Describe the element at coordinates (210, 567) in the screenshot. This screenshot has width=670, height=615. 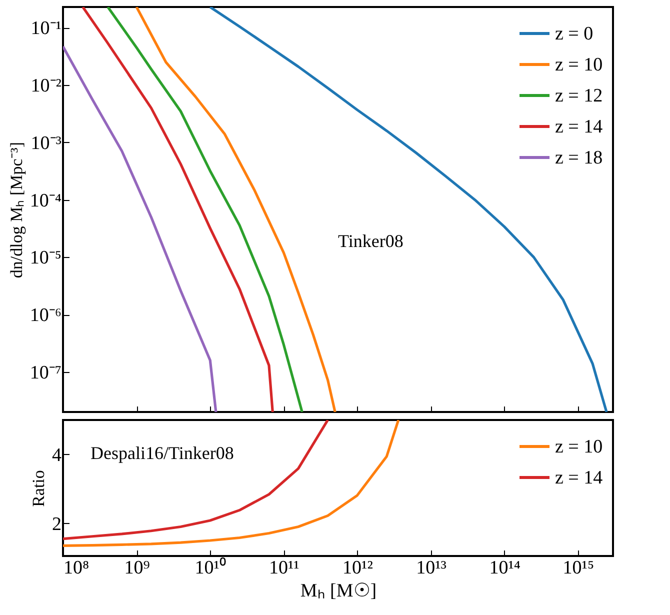
I see `x-tick-label: 10¹⁰` at that location.